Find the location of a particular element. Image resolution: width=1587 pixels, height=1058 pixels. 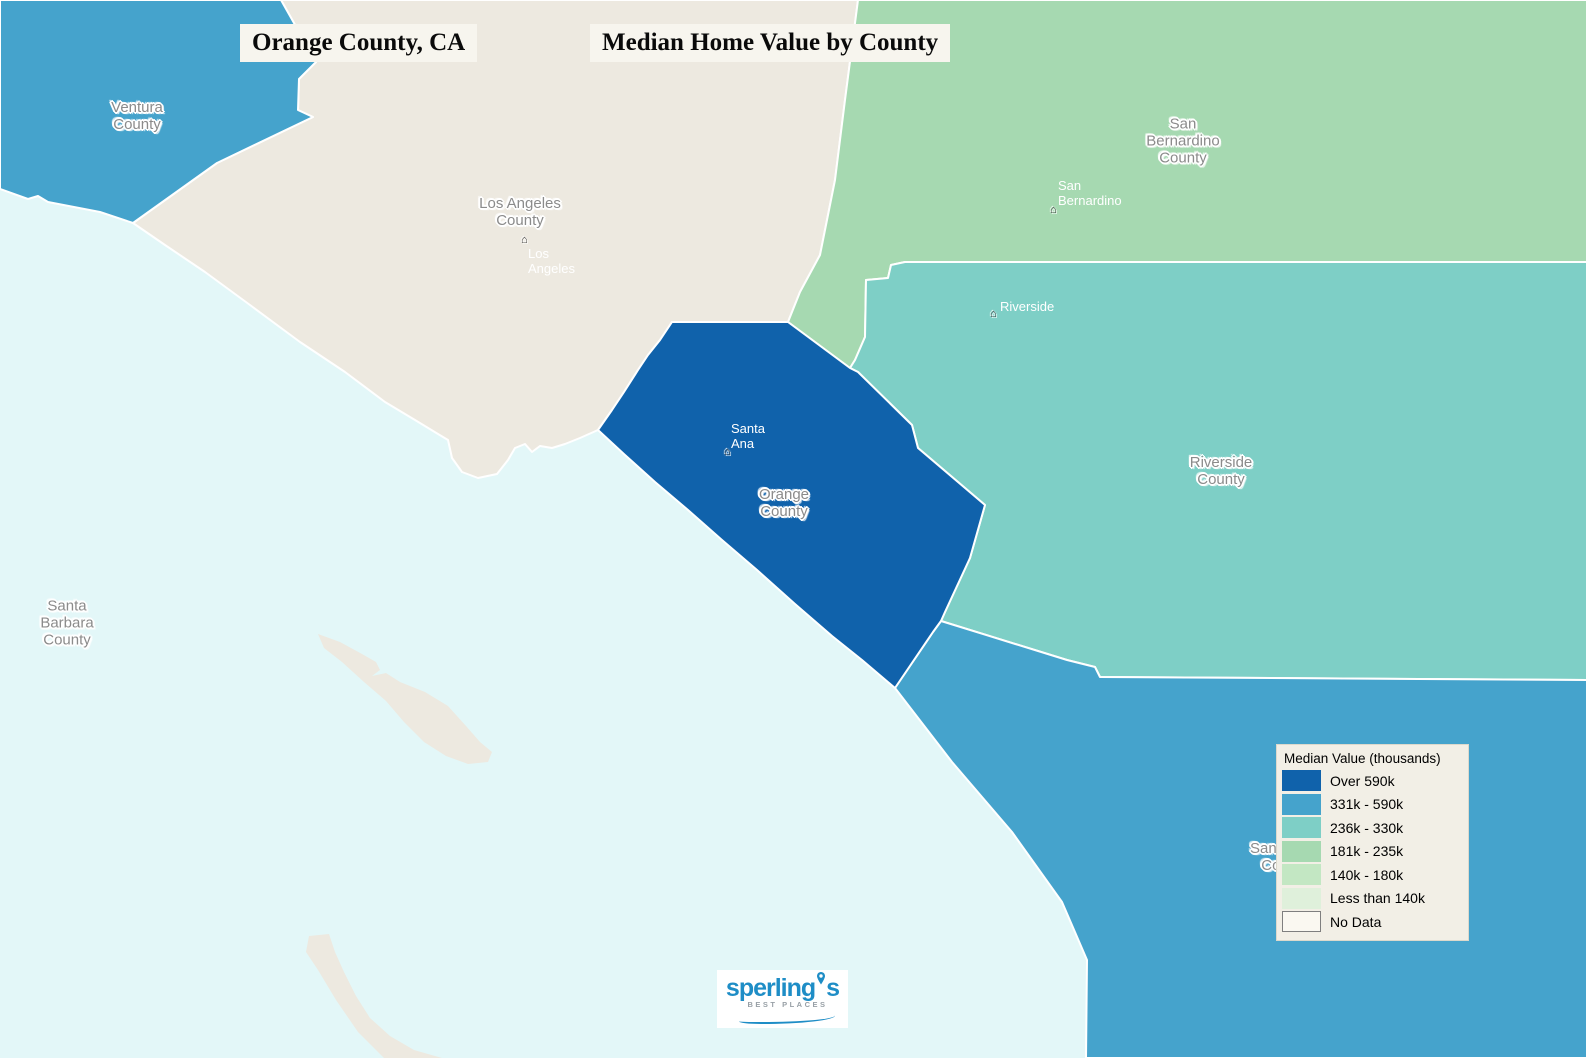

legend-row: 236k - 330k is located at coordinates (1372, 828).